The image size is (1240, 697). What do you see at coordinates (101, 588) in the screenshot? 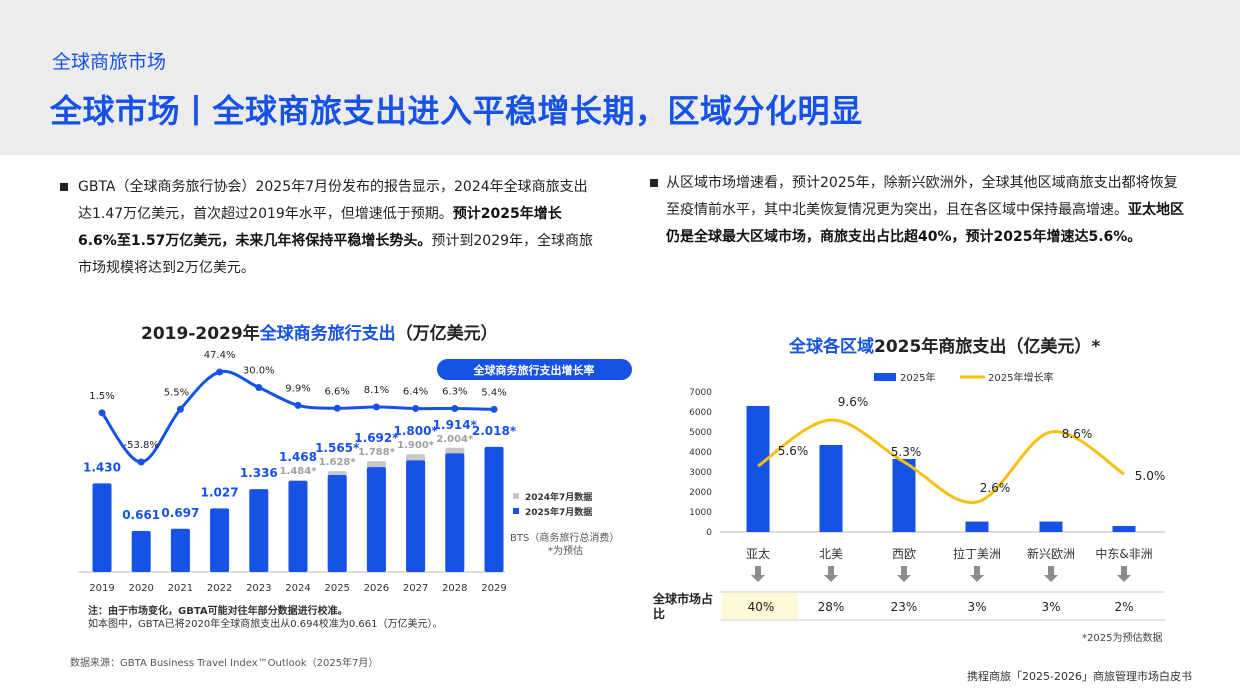
I see `x-tick-label: 2019` at bounding box center [101, 588].